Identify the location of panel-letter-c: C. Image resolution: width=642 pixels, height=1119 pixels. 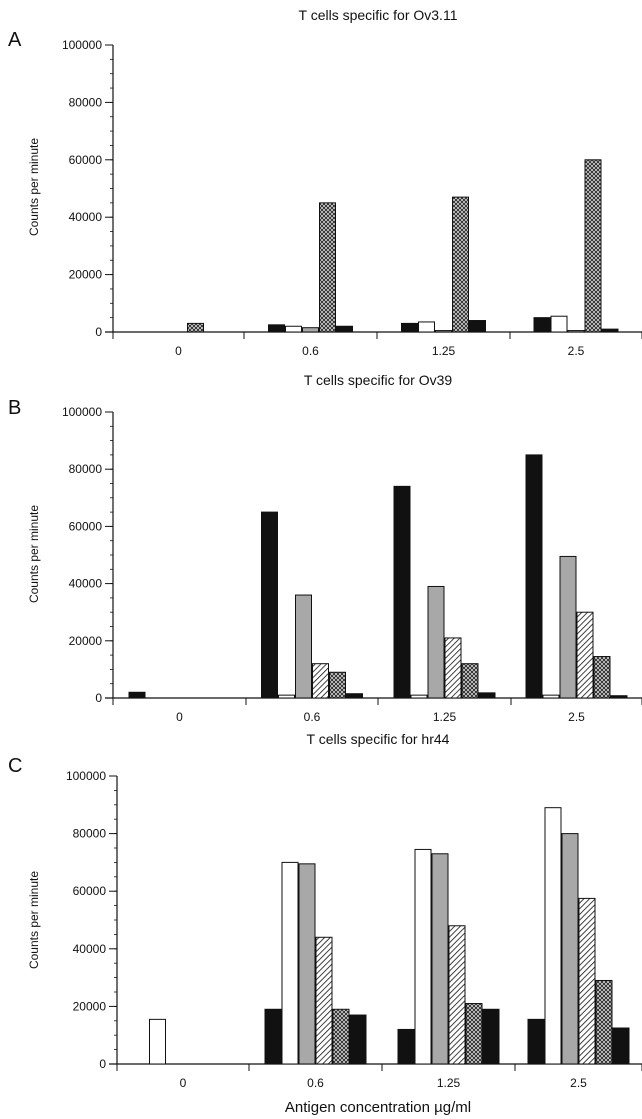
(15, 766).